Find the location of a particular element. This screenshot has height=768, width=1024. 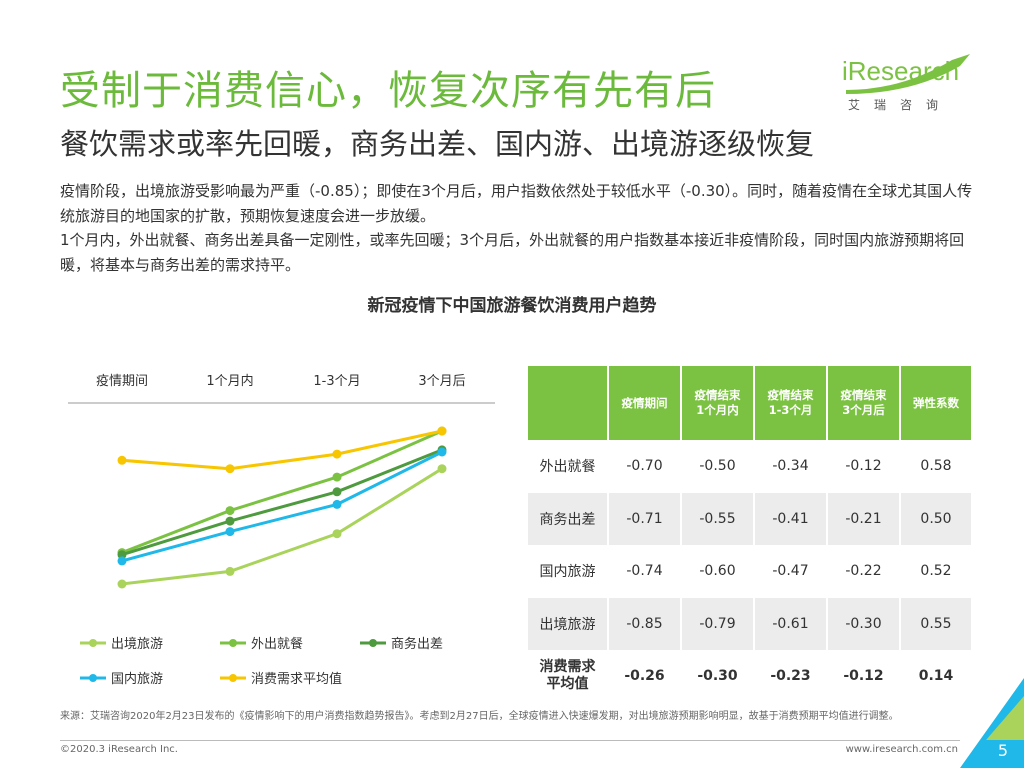

table-cell: -0.26 is located at coordinates (644, 676).